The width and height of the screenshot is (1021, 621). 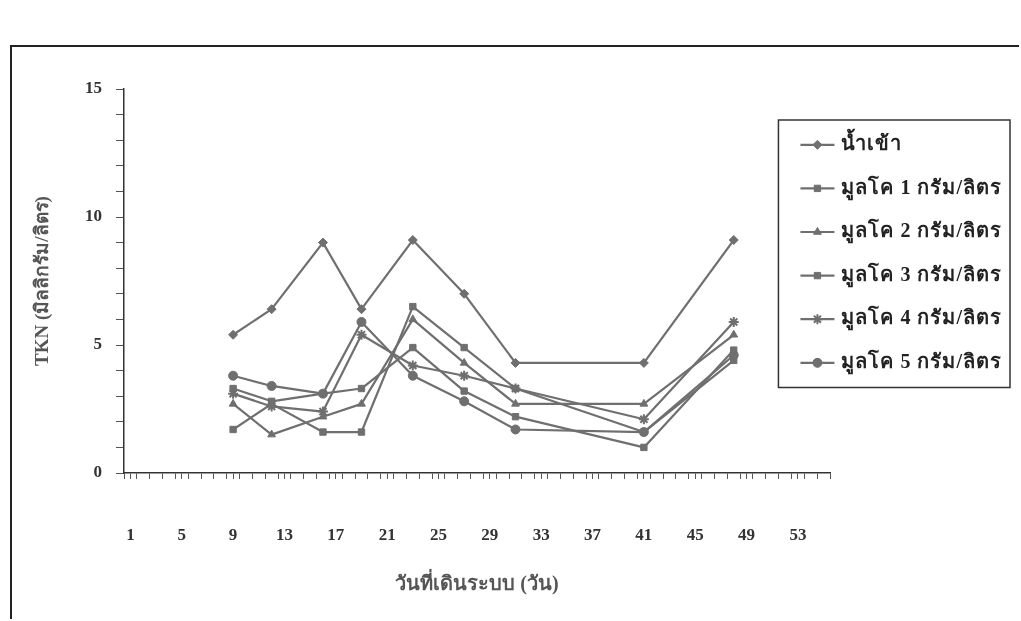 What do you see at coordinates (438, 534) in the screenshot?
I see `x-tick-label: 25` at bounding box center [438, 534].